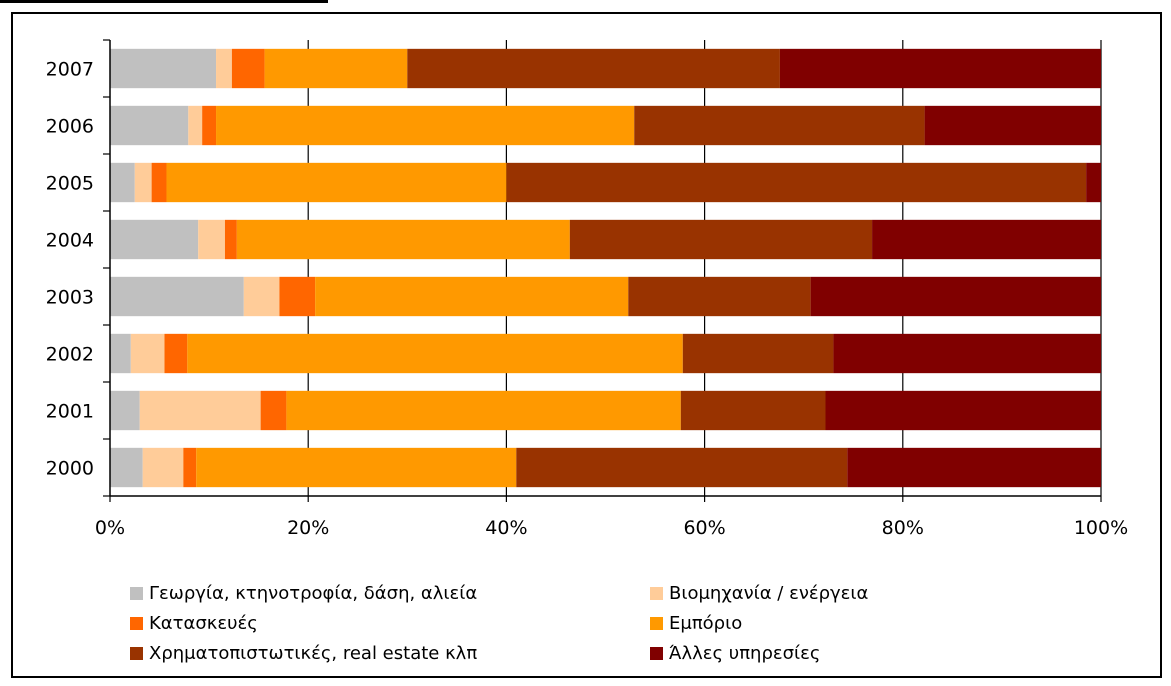  I want to click on legend-item: Κατασκευές, so click(390, 623).